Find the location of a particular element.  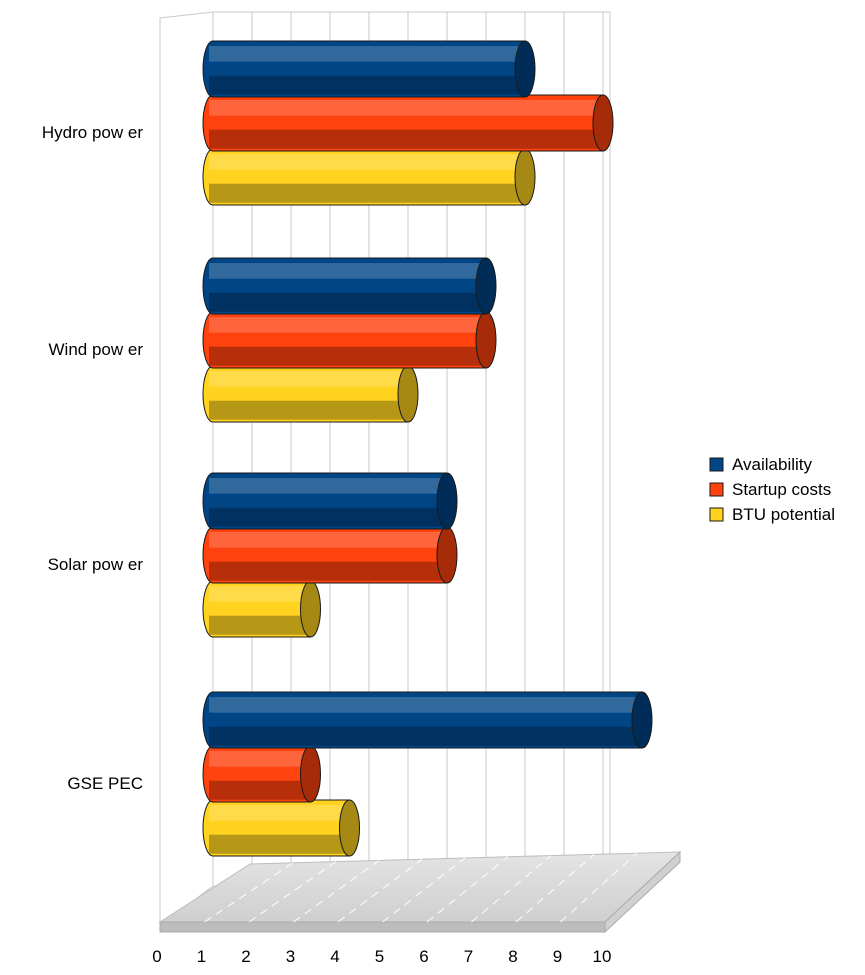

legend: Availability Startup costs BTU potential is located at coordinates (772, 489).